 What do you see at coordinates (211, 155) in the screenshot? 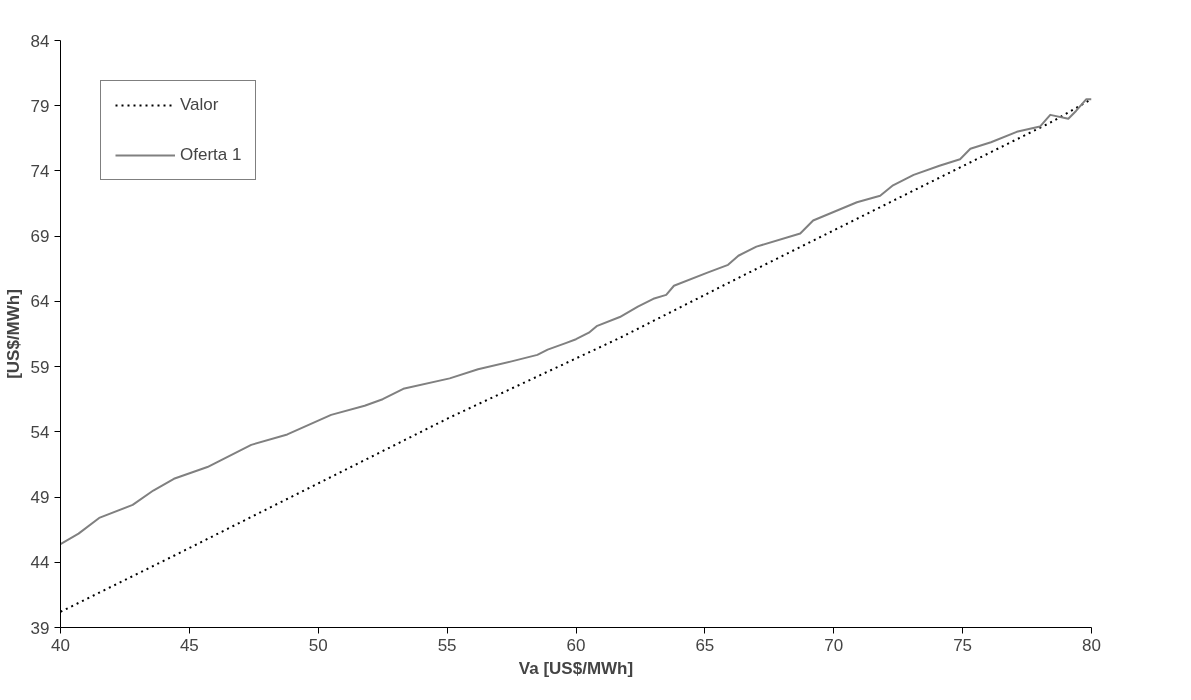
I see `legend-label: Oferta 1` at bounding box center [211, 155].